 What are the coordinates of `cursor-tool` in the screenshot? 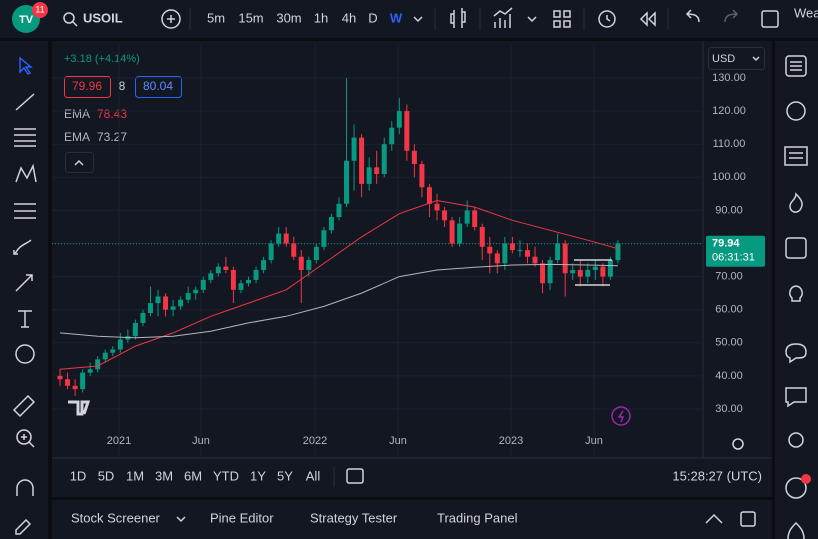 It's located at (26, 65).